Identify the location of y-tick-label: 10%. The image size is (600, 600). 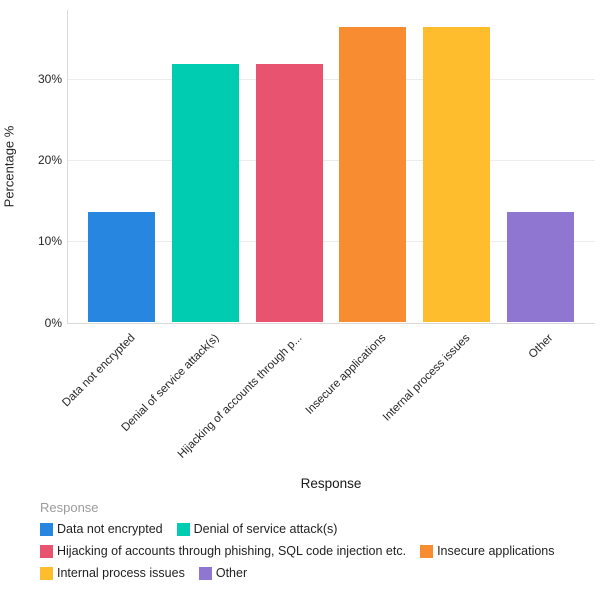
(49, 241).